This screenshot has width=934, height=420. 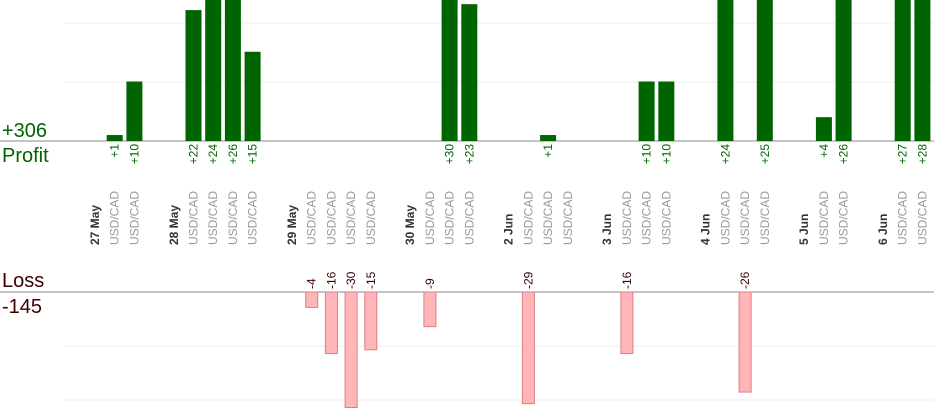 I want to click on profit-value-label: +22, so click(x=194, y=154).